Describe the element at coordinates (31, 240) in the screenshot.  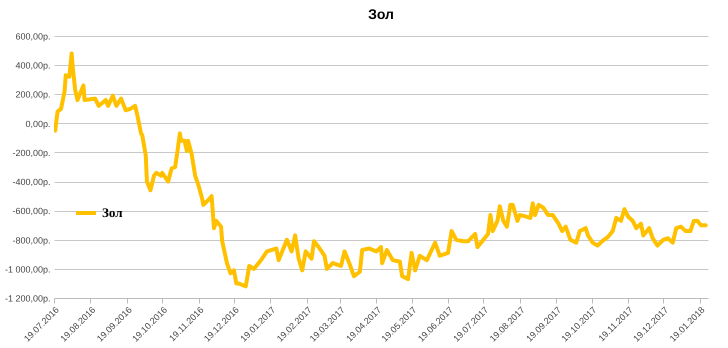
I see `y-tick-label: -800,00р.` at that location.